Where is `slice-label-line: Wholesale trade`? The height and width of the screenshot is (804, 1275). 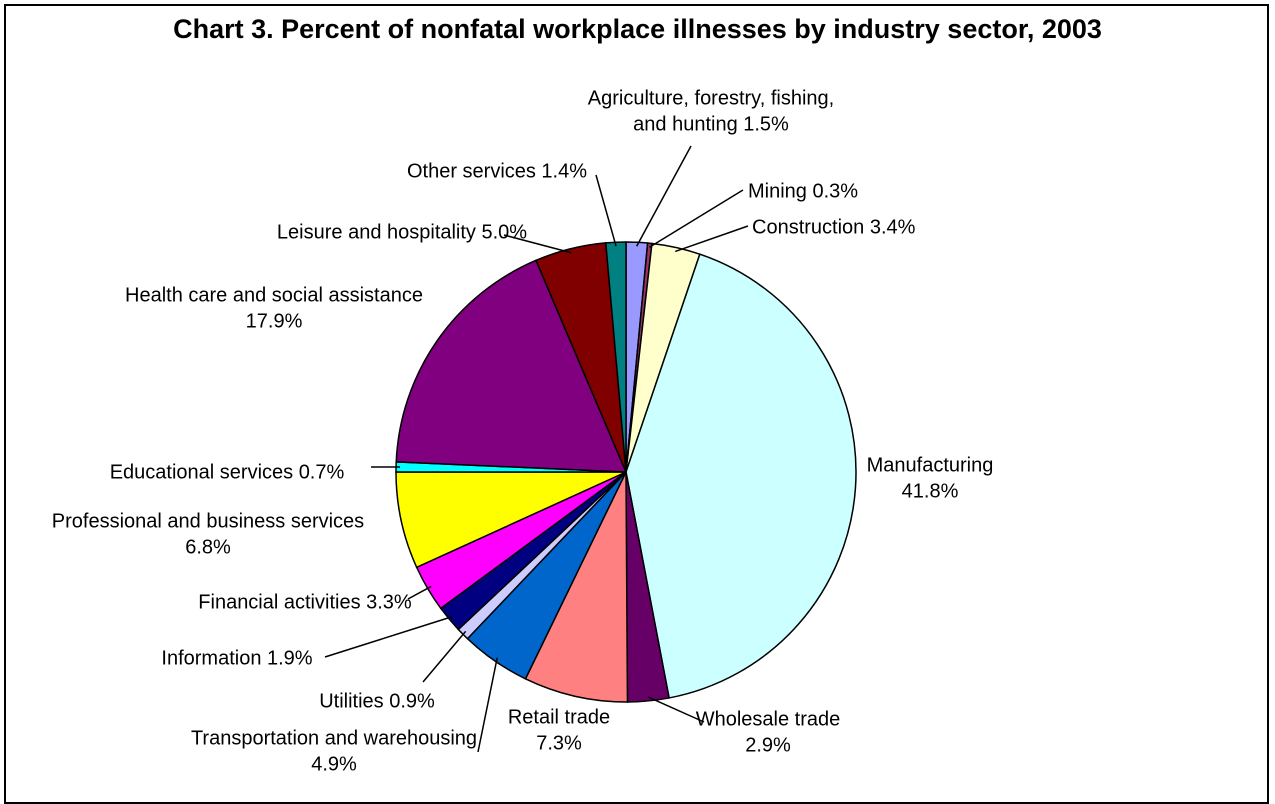
slice-label-line: Wholesale trade is located at coordinates (768, 719).